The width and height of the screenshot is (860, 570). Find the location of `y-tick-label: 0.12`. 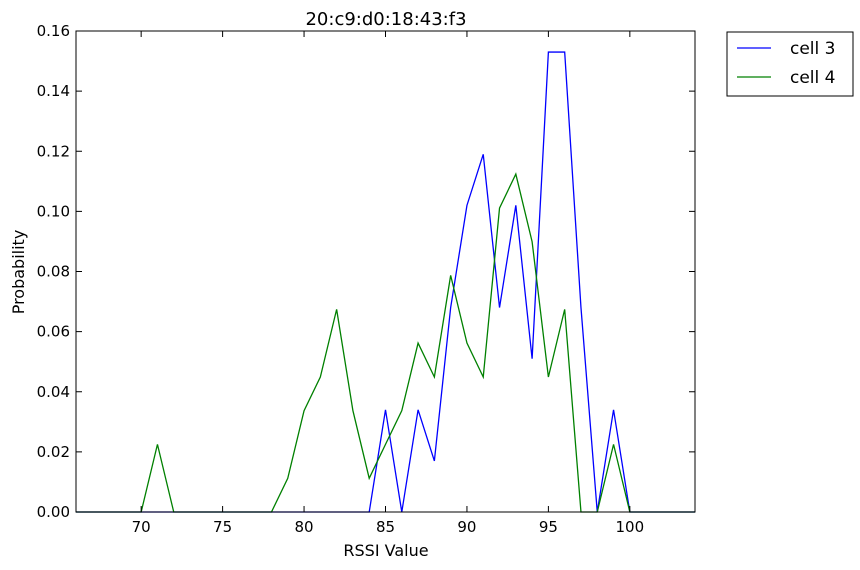

y-tick-label: 0.12 is located at coordinates (53, 151).